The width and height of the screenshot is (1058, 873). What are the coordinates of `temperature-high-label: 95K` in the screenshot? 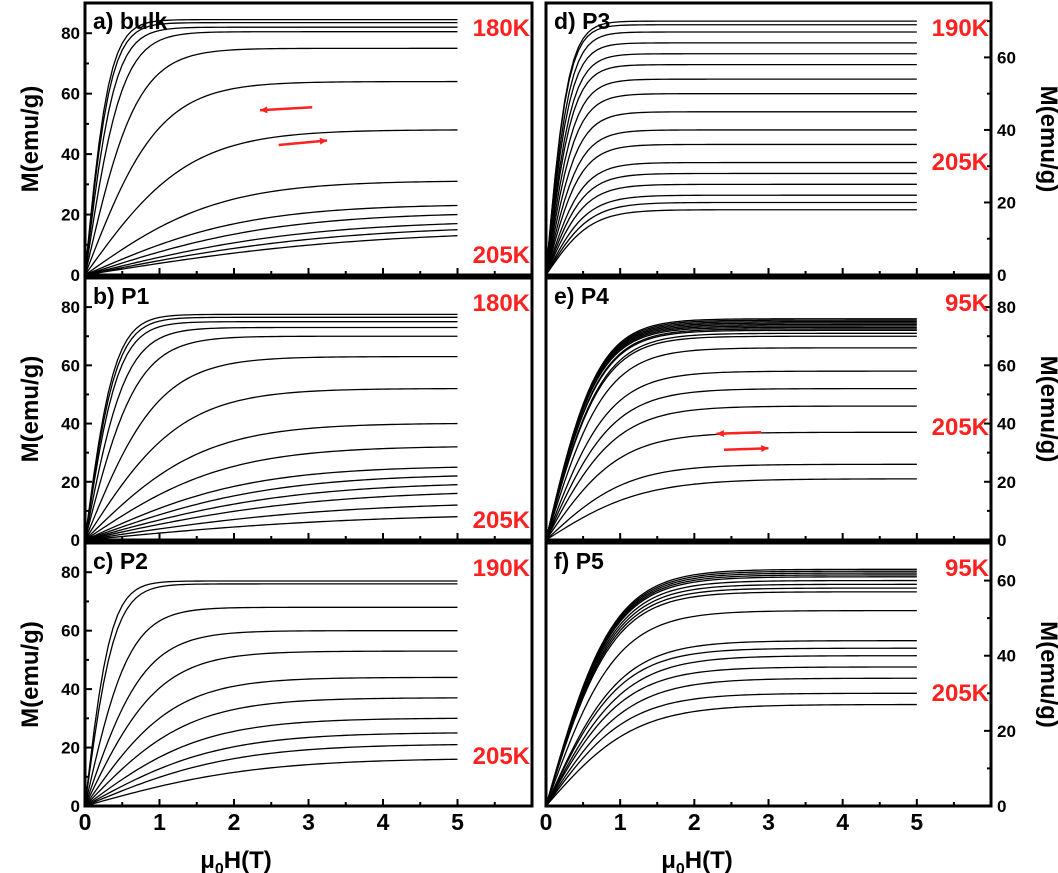 It's located at (967, 568).